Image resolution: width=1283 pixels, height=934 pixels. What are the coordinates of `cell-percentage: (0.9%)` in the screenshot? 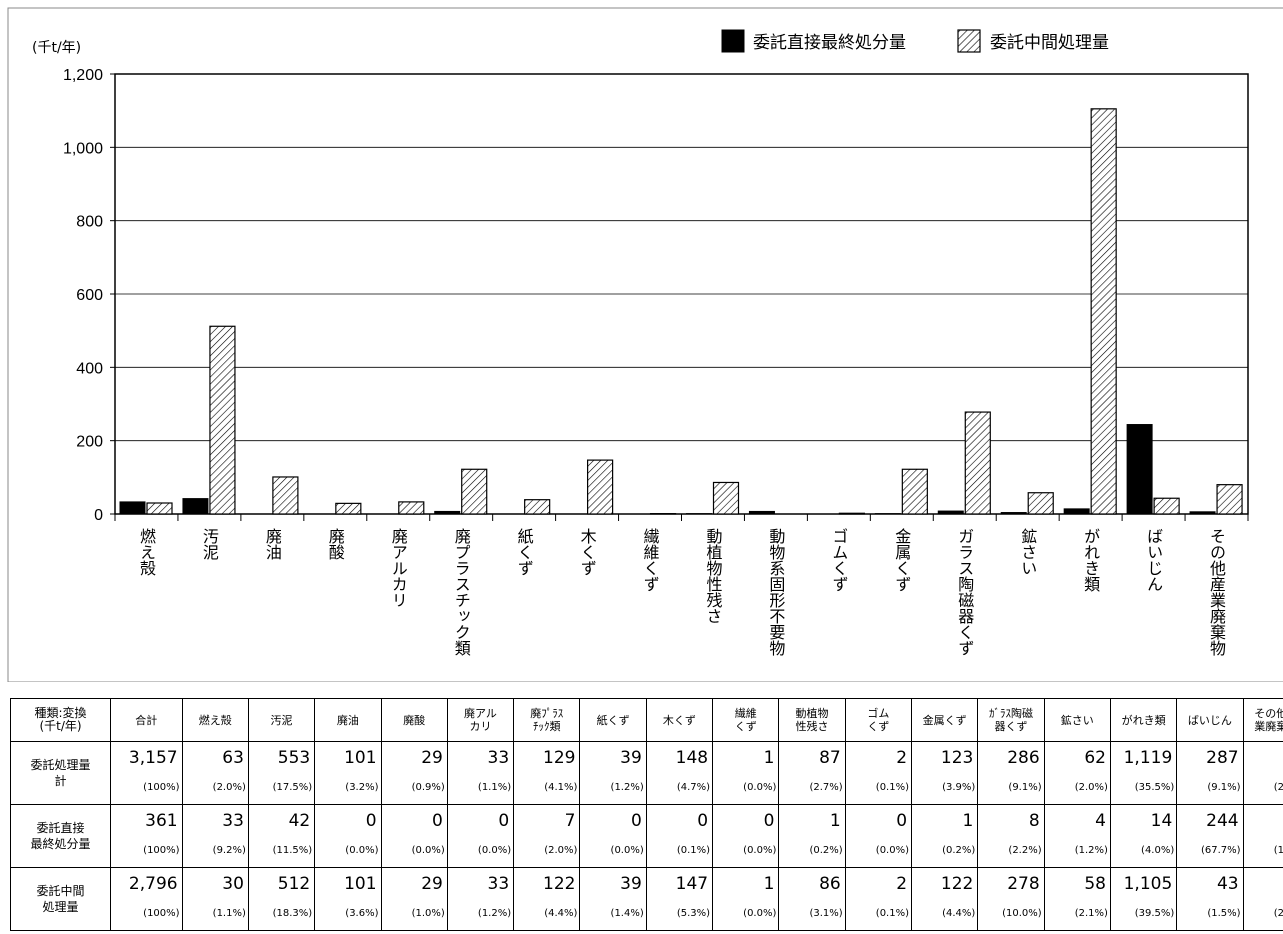 It's located at (428, 787).